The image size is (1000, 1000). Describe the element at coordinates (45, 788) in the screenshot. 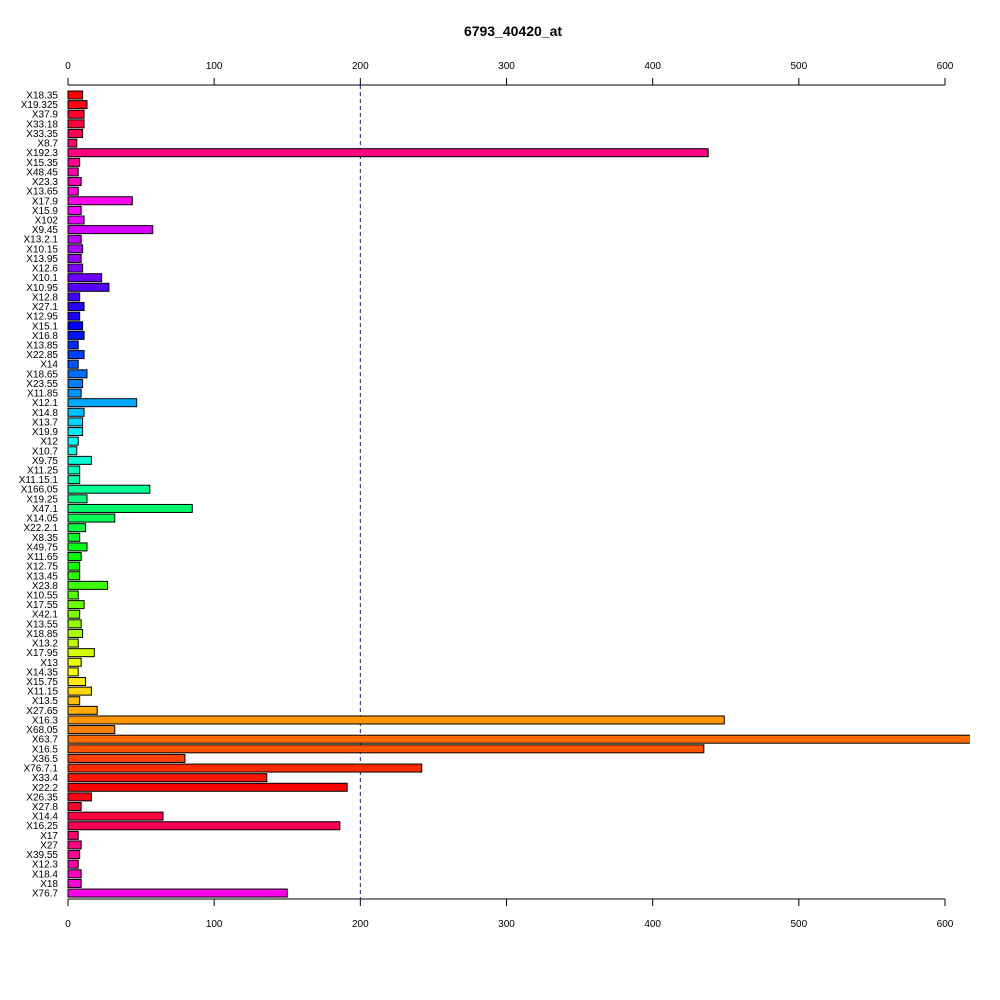

I see `category-label: X22.2` at that location.